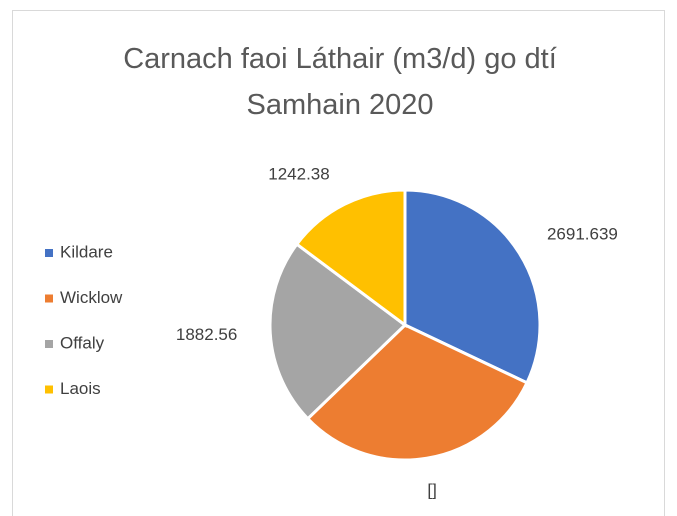 This screenshot has width=677, height=516. I want to click on data-label: 1882.56, so click(206, 334).